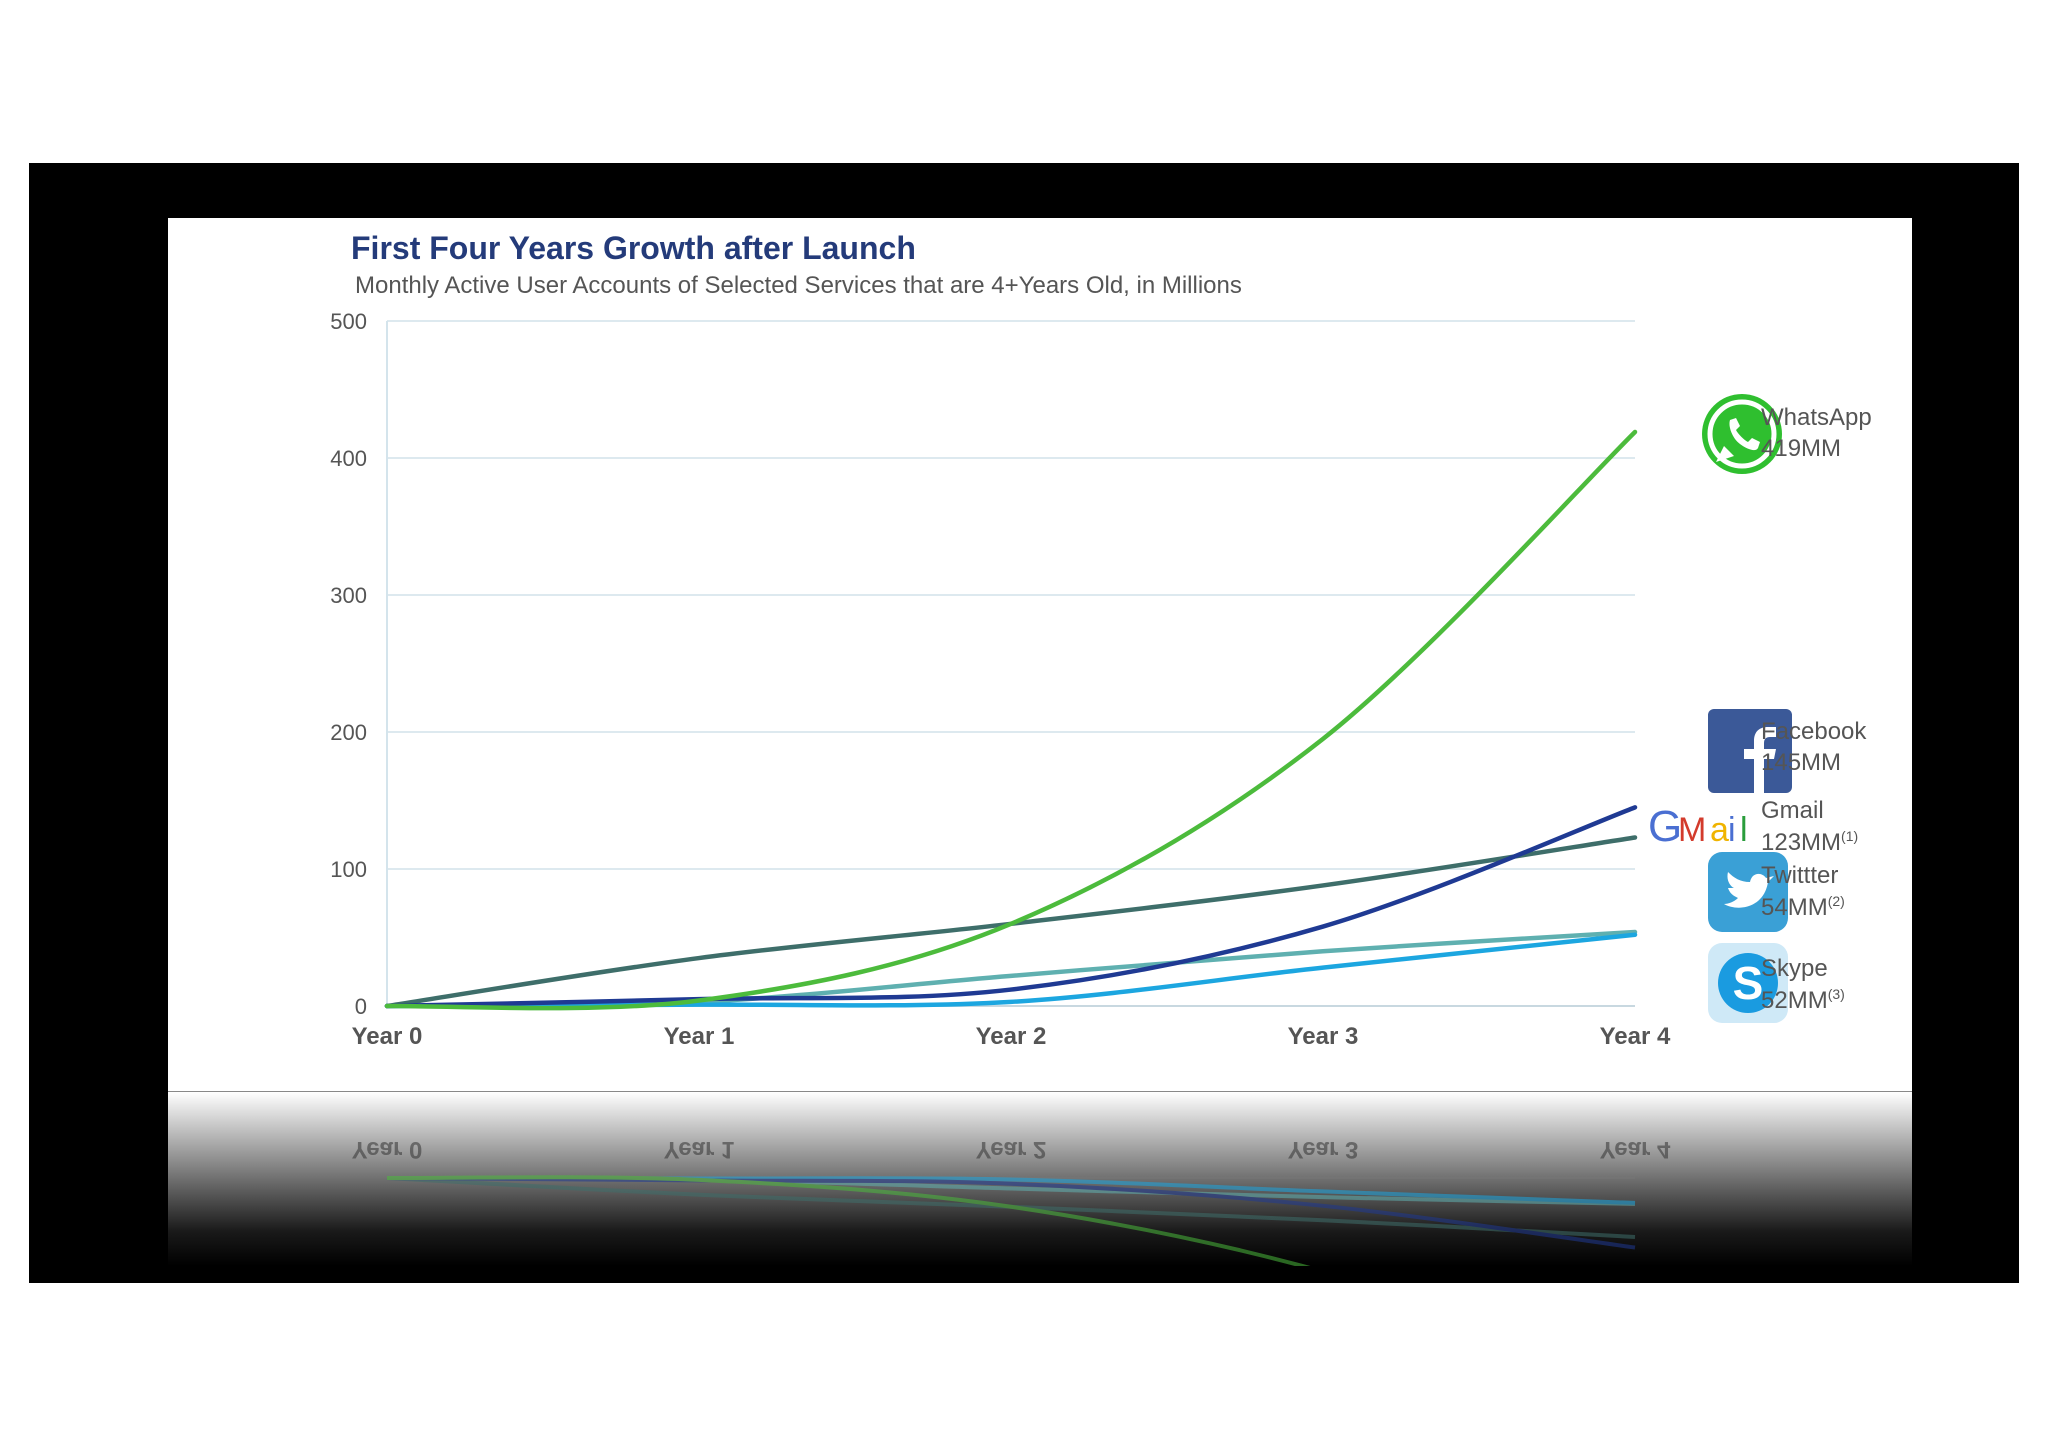 The image size is (2048, 1447). What do you see at coordinates (1635, 1036) in the screenshot?
I see `x-tick-label: Year 4` at bounding box center [1635, 1036].